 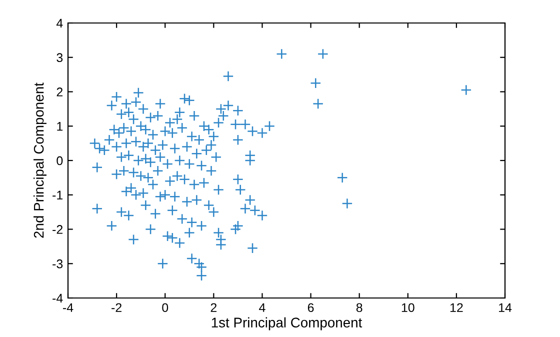 What do you see at coordinates (57, 263) in the screenshot?
I see `y-tick-label: -3` at bounding box center [57, 263].